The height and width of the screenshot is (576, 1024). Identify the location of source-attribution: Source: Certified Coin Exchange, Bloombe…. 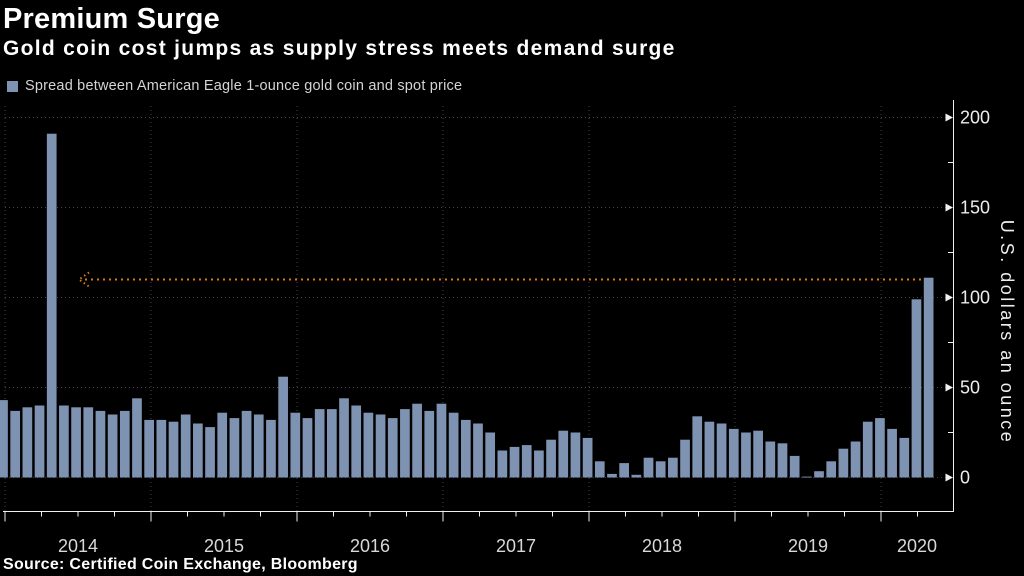
(180, 564).